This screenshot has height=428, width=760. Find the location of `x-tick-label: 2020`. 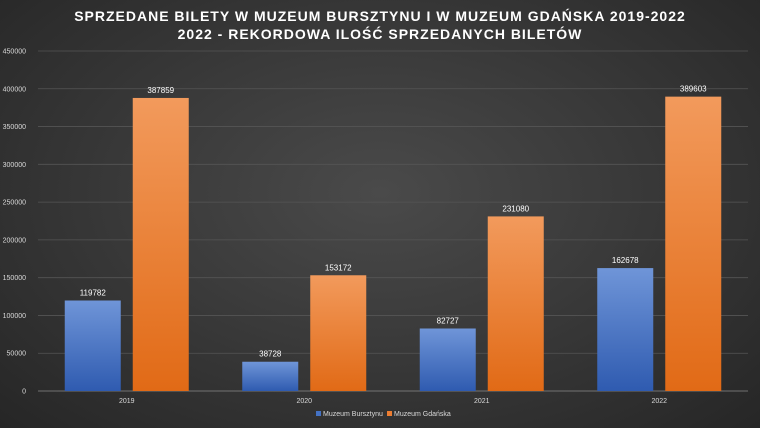

x-tick-label: 2020 is located at coordinates (304, 401).